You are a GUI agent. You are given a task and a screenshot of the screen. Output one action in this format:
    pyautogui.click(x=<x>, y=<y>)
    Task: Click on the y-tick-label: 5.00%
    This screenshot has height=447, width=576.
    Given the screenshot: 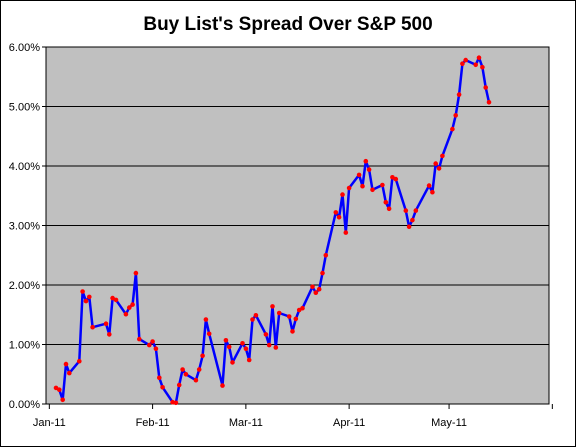 What is the action you would take?
    pyautogui.click(x=24, y=108)
    